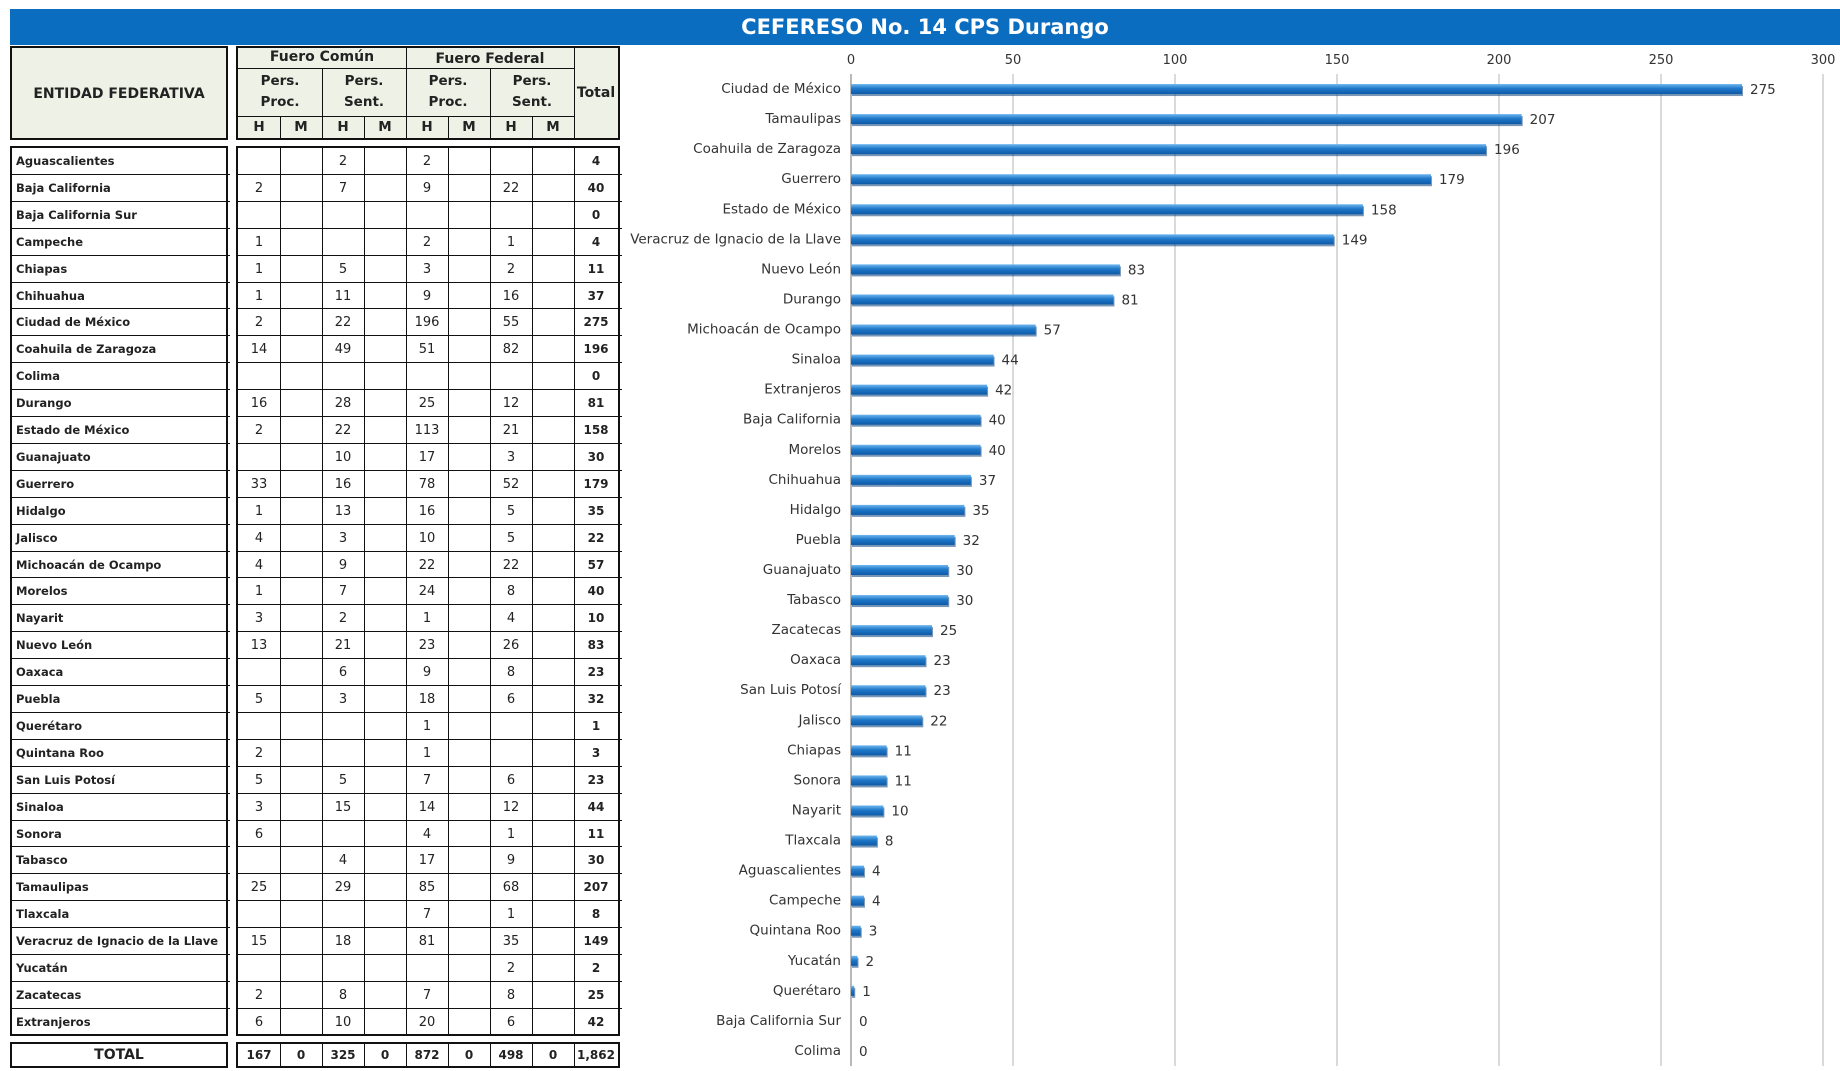  What do you see at coordinates (767, 149) in the screenshot?
I see `category-label: Coahuila de Zaragoza` at bounding box center [767, 149].